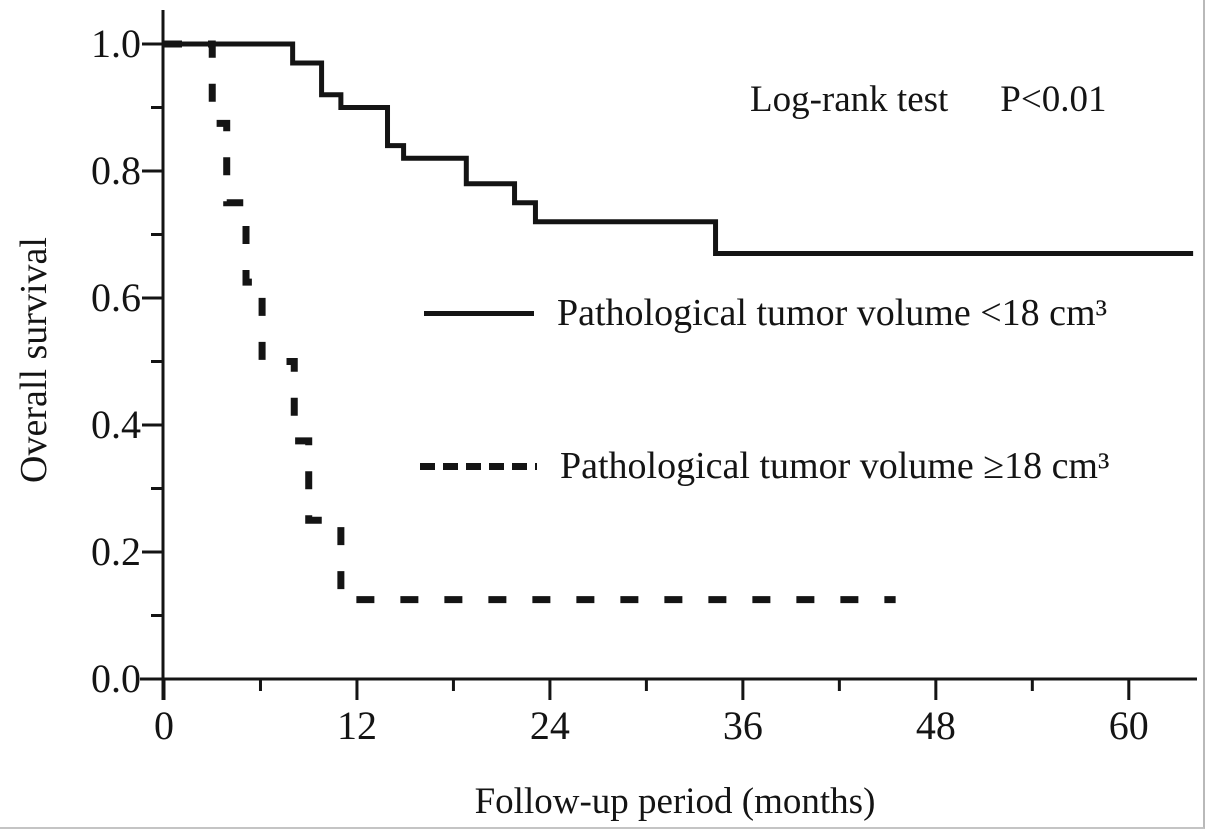 The image size is (1205, 829). Describe the element at coordinates (832, 313) in the screenshot. I see `legend-label-small-volume: Pathological tumor volume <18 cm³` at that location.